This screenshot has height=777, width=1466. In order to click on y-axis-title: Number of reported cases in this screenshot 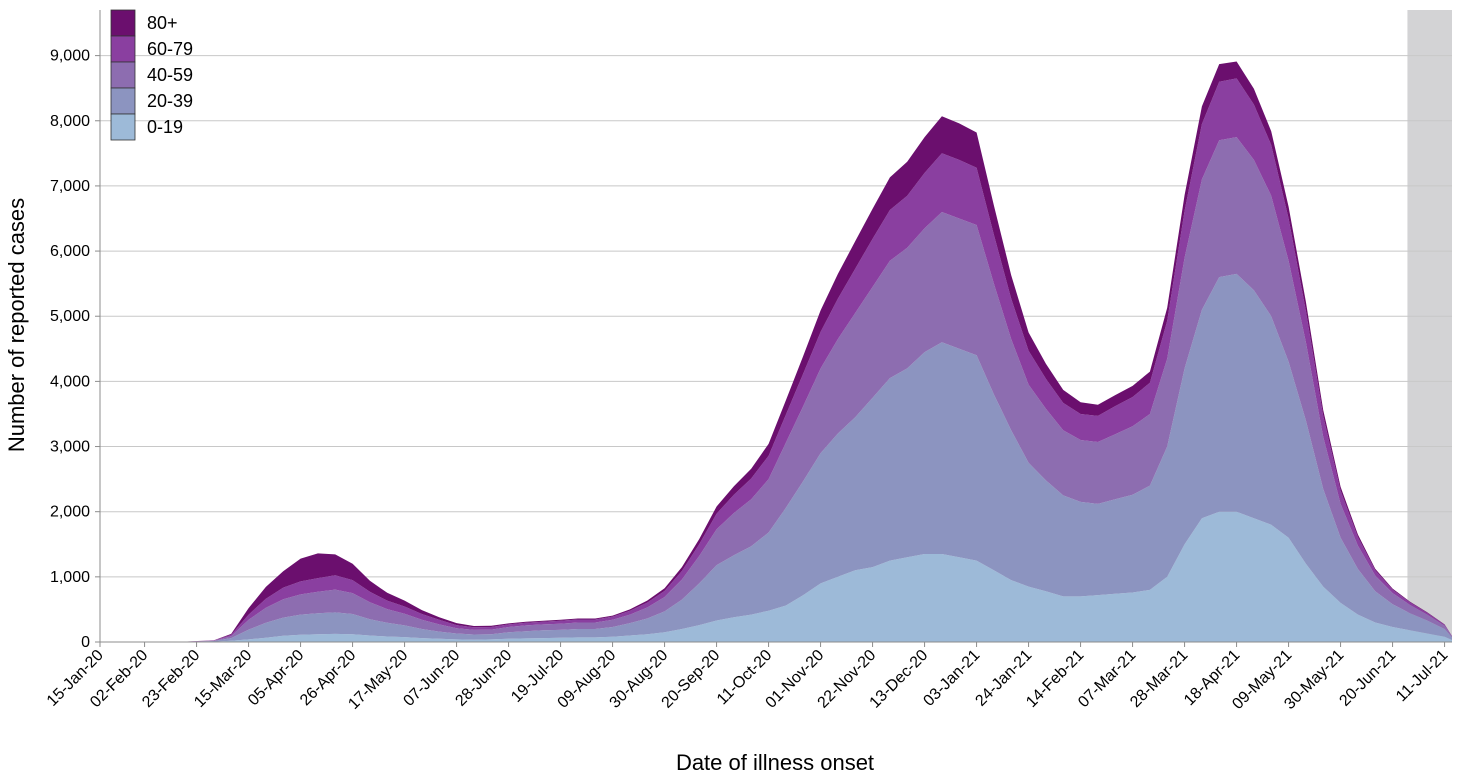, I will do `click(16, 325)`.